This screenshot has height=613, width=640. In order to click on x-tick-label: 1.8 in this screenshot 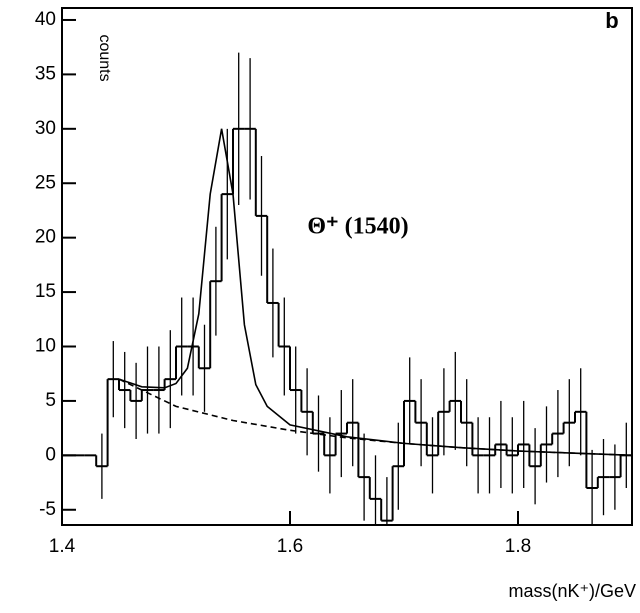, I will do `click(518, 546)`.